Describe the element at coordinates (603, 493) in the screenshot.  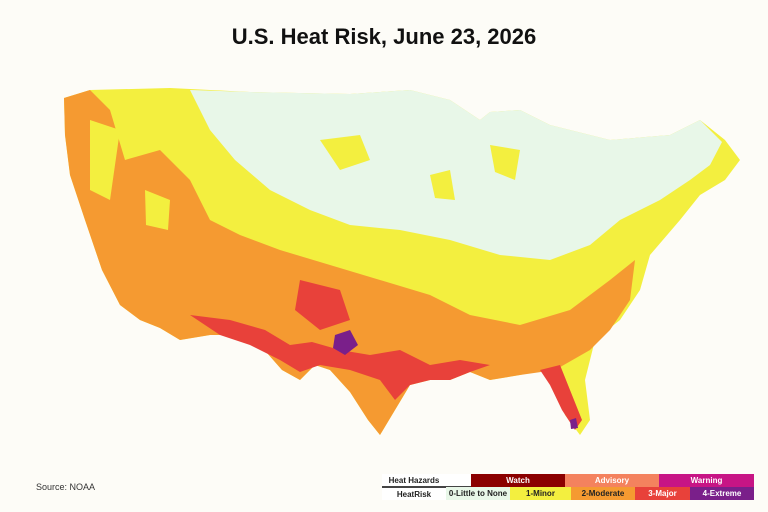
I see `legend-moderate: 2-Moderate` at that location.